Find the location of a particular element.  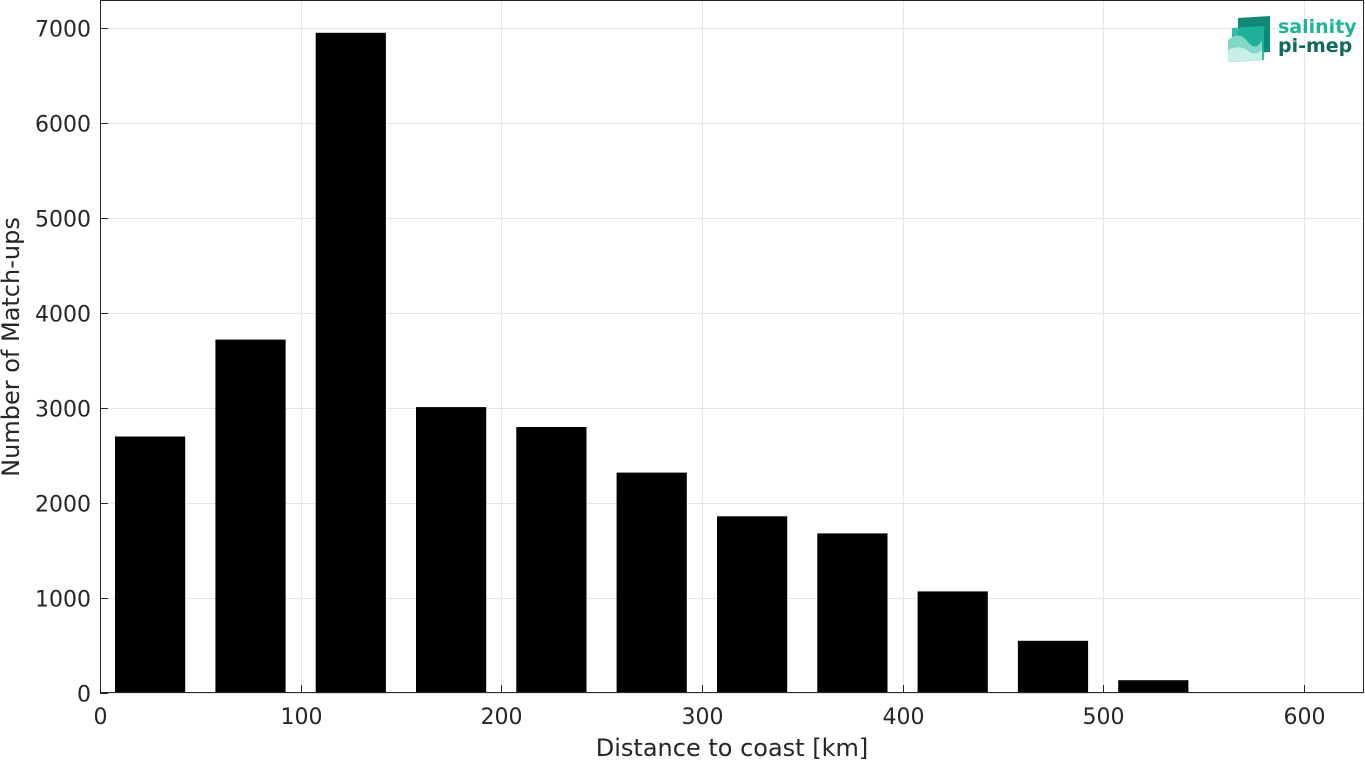

y-tick-label: 1000 is located at coordinates (63, 600).